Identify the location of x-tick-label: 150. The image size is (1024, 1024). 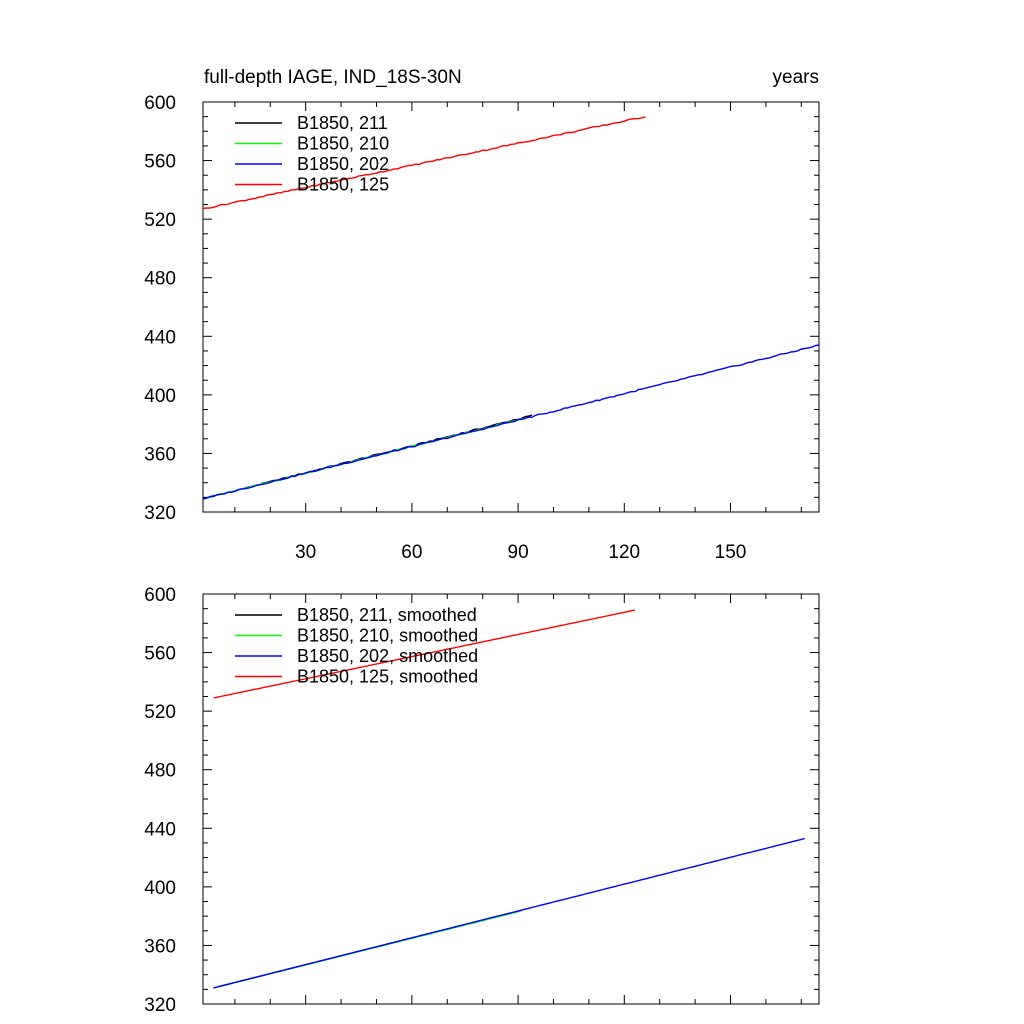
(731, 552).